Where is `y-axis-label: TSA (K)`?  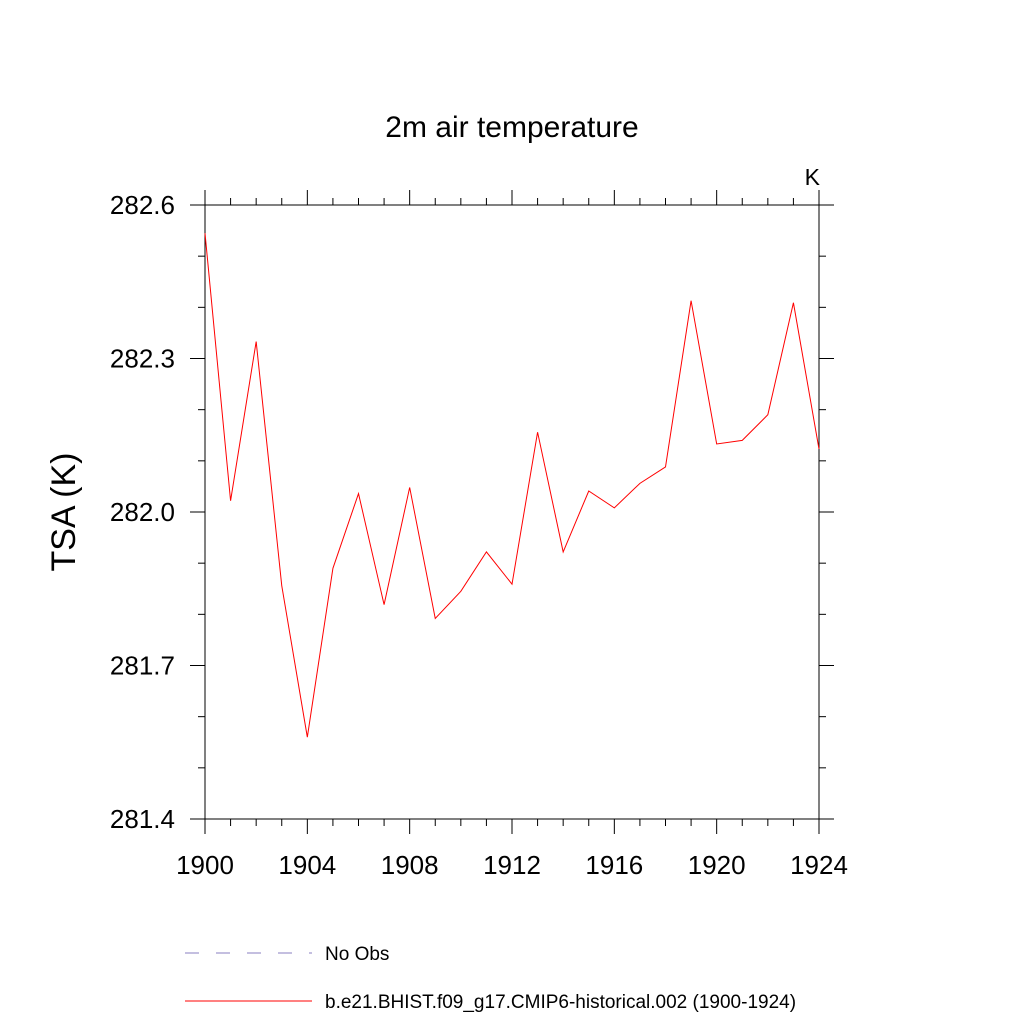 y-axis-label: TSA (K) is located at coordinates (64, 511).